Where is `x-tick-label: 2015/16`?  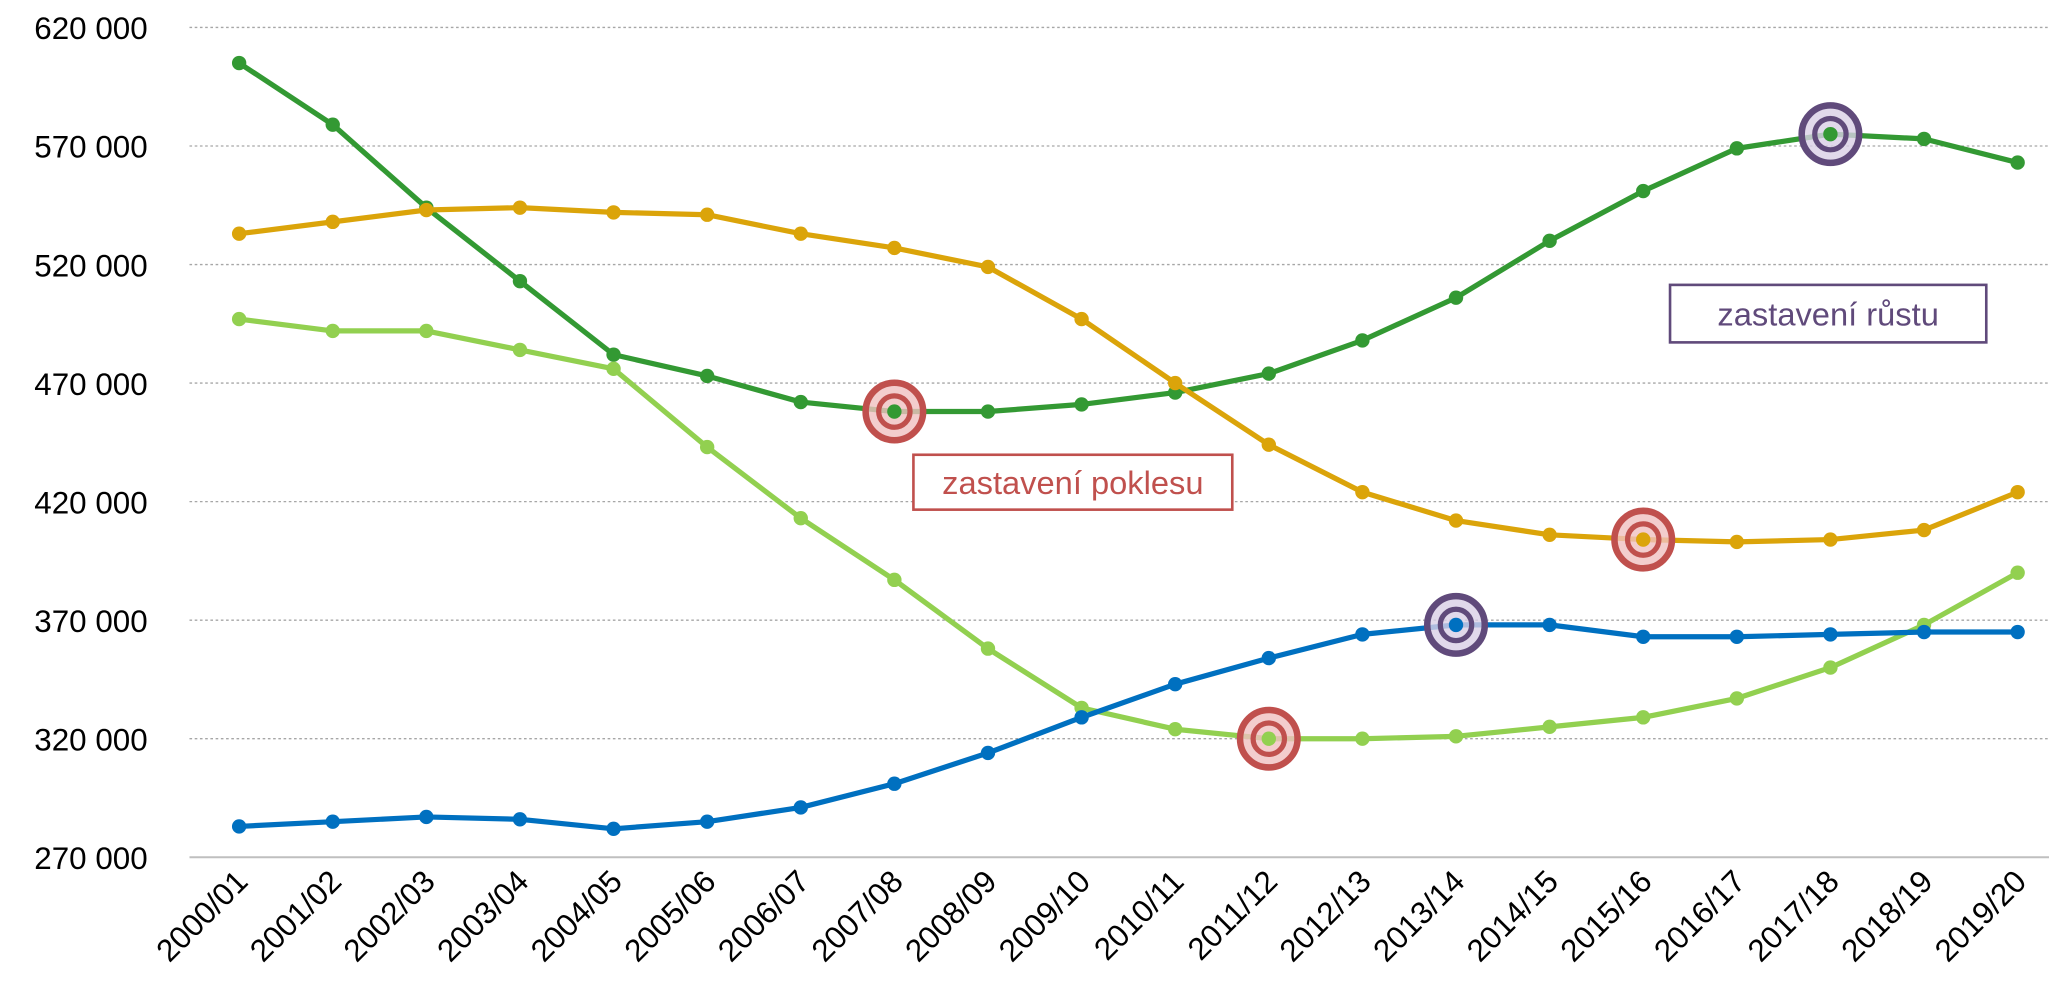 x-tick-label: 2015/16 is located at coordinates (1606, 916).